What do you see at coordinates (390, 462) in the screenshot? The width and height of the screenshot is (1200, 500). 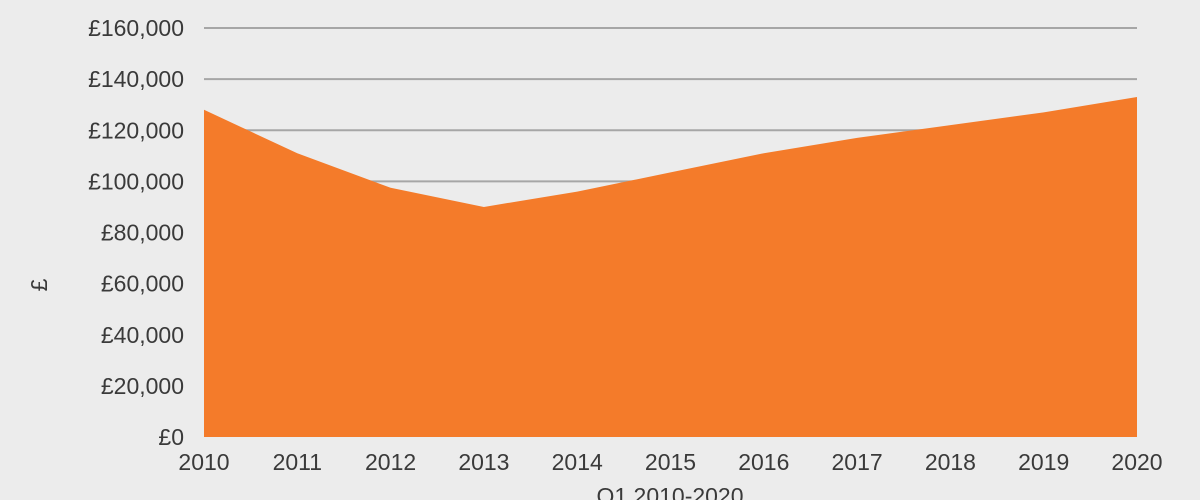 I see `x-tick-label: 2012` at bounding box center [390, 462].